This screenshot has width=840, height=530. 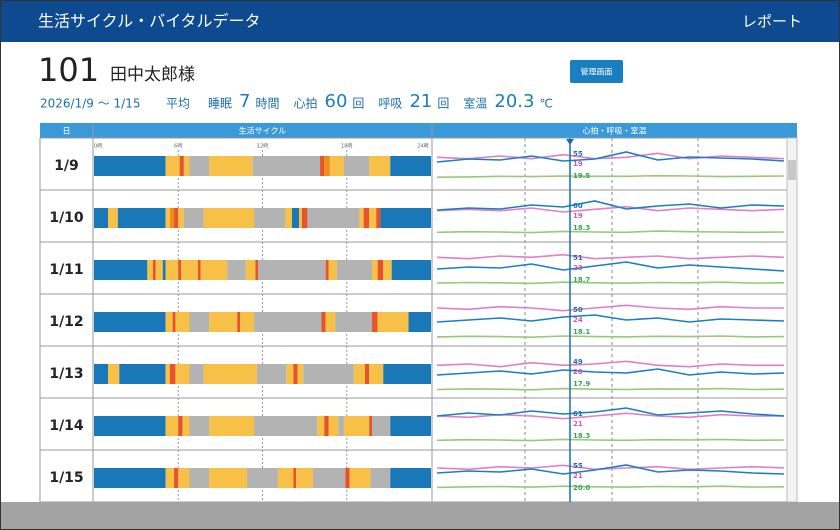 I want to click on admin-button, so click(x=596, y=71).